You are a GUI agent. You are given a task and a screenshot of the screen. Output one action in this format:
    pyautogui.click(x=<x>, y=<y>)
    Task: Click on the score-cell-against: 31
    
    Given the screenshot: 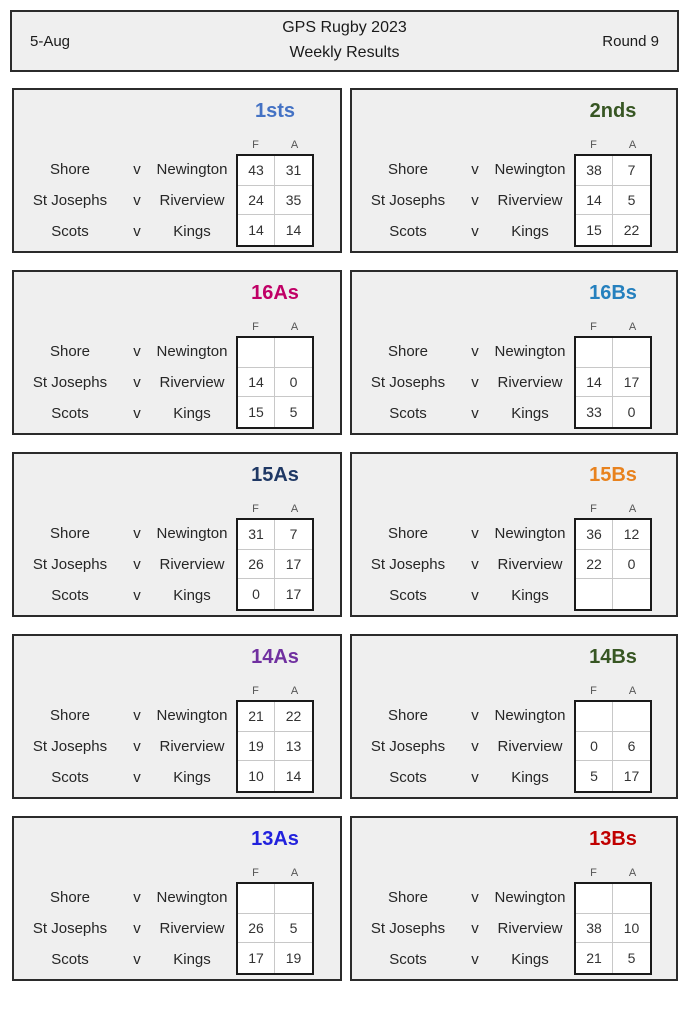 What is the action you would take?
    pyautogui.click(x=293, y=171)
    